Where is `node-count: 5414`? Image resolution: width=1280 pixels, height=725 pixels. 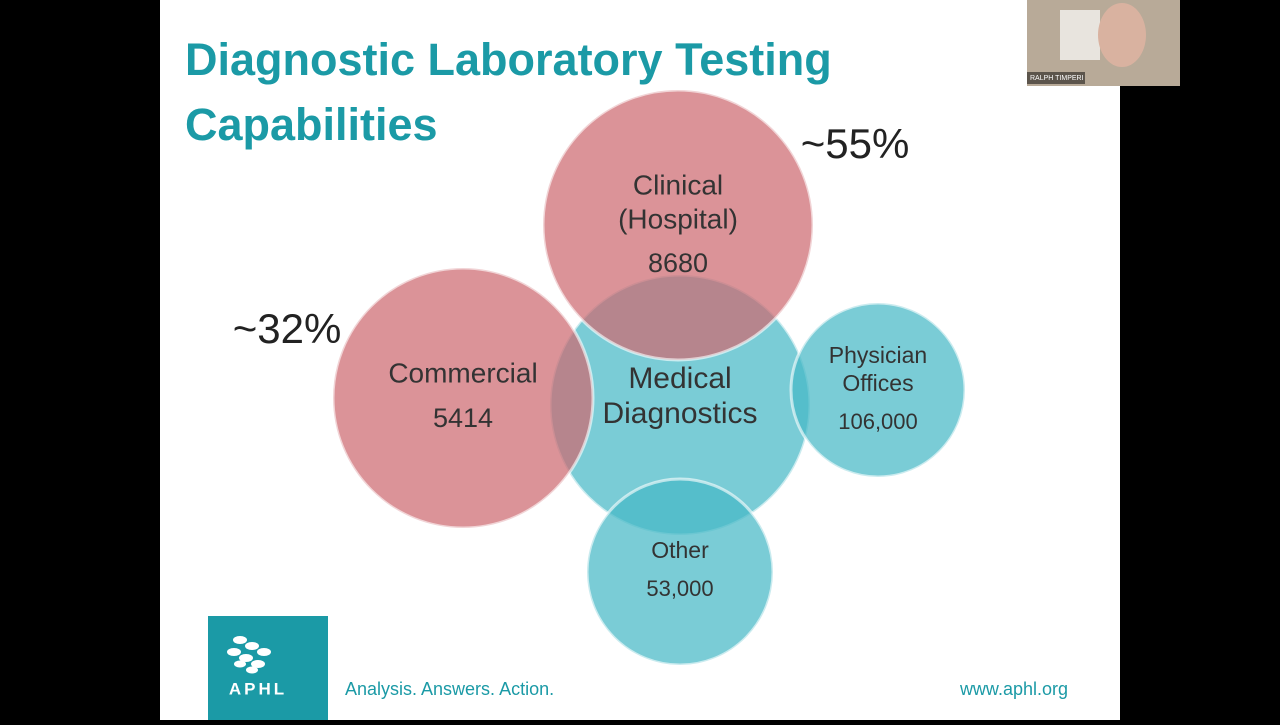 node-count: 5414 is located at coordinates (463, 418).